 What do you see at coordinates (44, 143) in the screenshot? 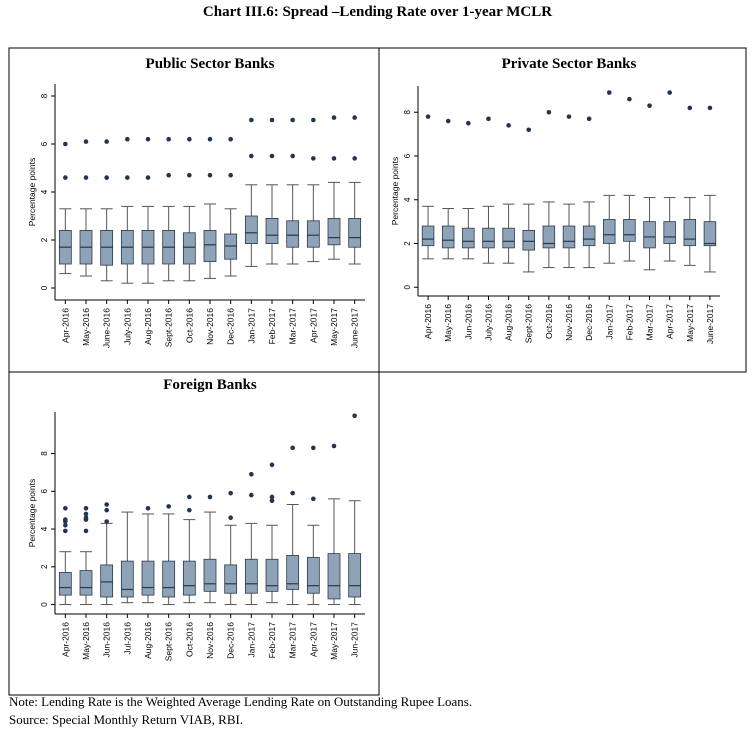
I see `y-tick-label: 6` at bounding box center [44, 143].